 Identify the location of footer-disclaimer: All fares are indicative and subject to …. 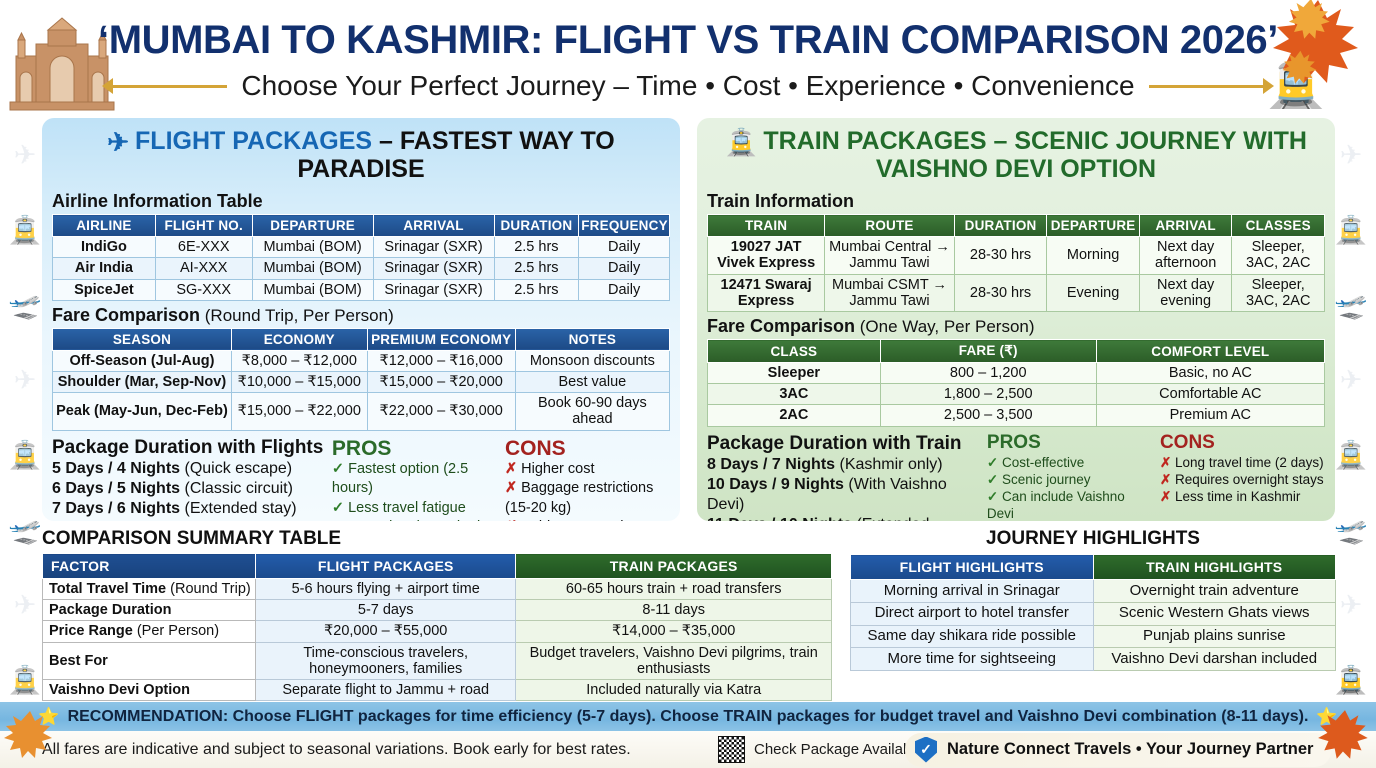
(336, 749).